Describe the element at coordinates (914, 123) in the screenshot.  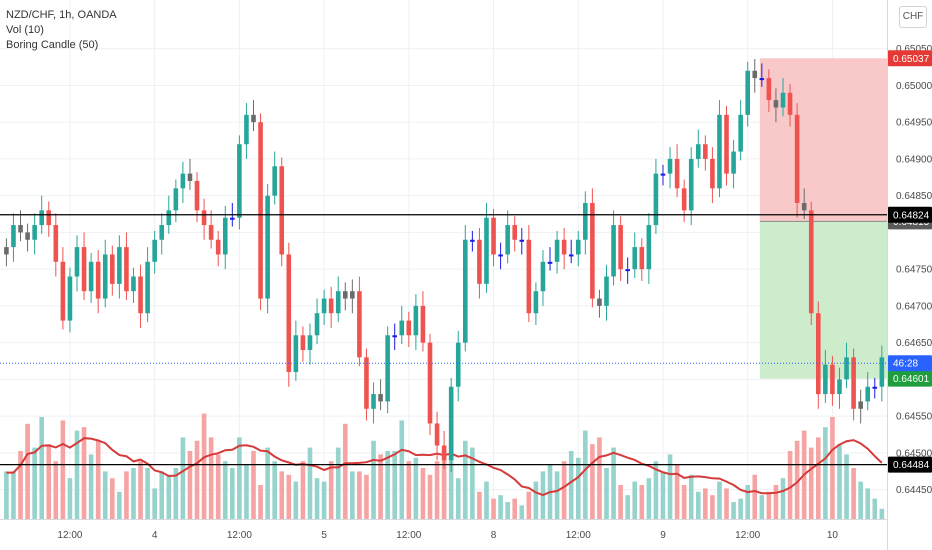
I see `y-tick-label: 0.64950` at that location.